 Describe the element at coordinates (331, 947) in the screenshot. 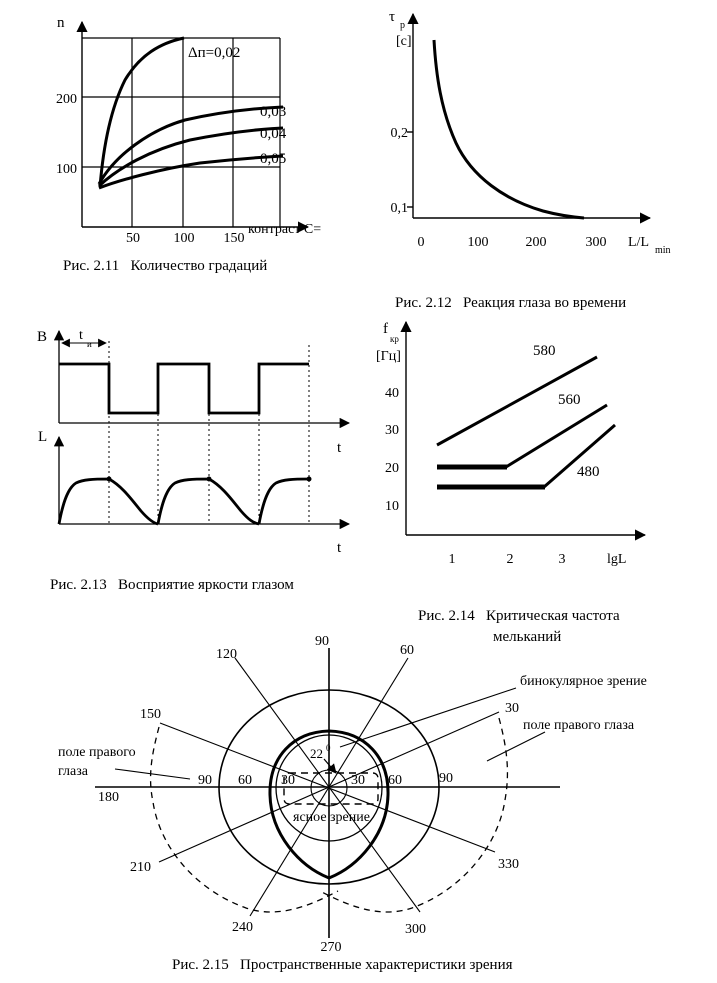

I see `fig215-angle-270: 270` at that location.